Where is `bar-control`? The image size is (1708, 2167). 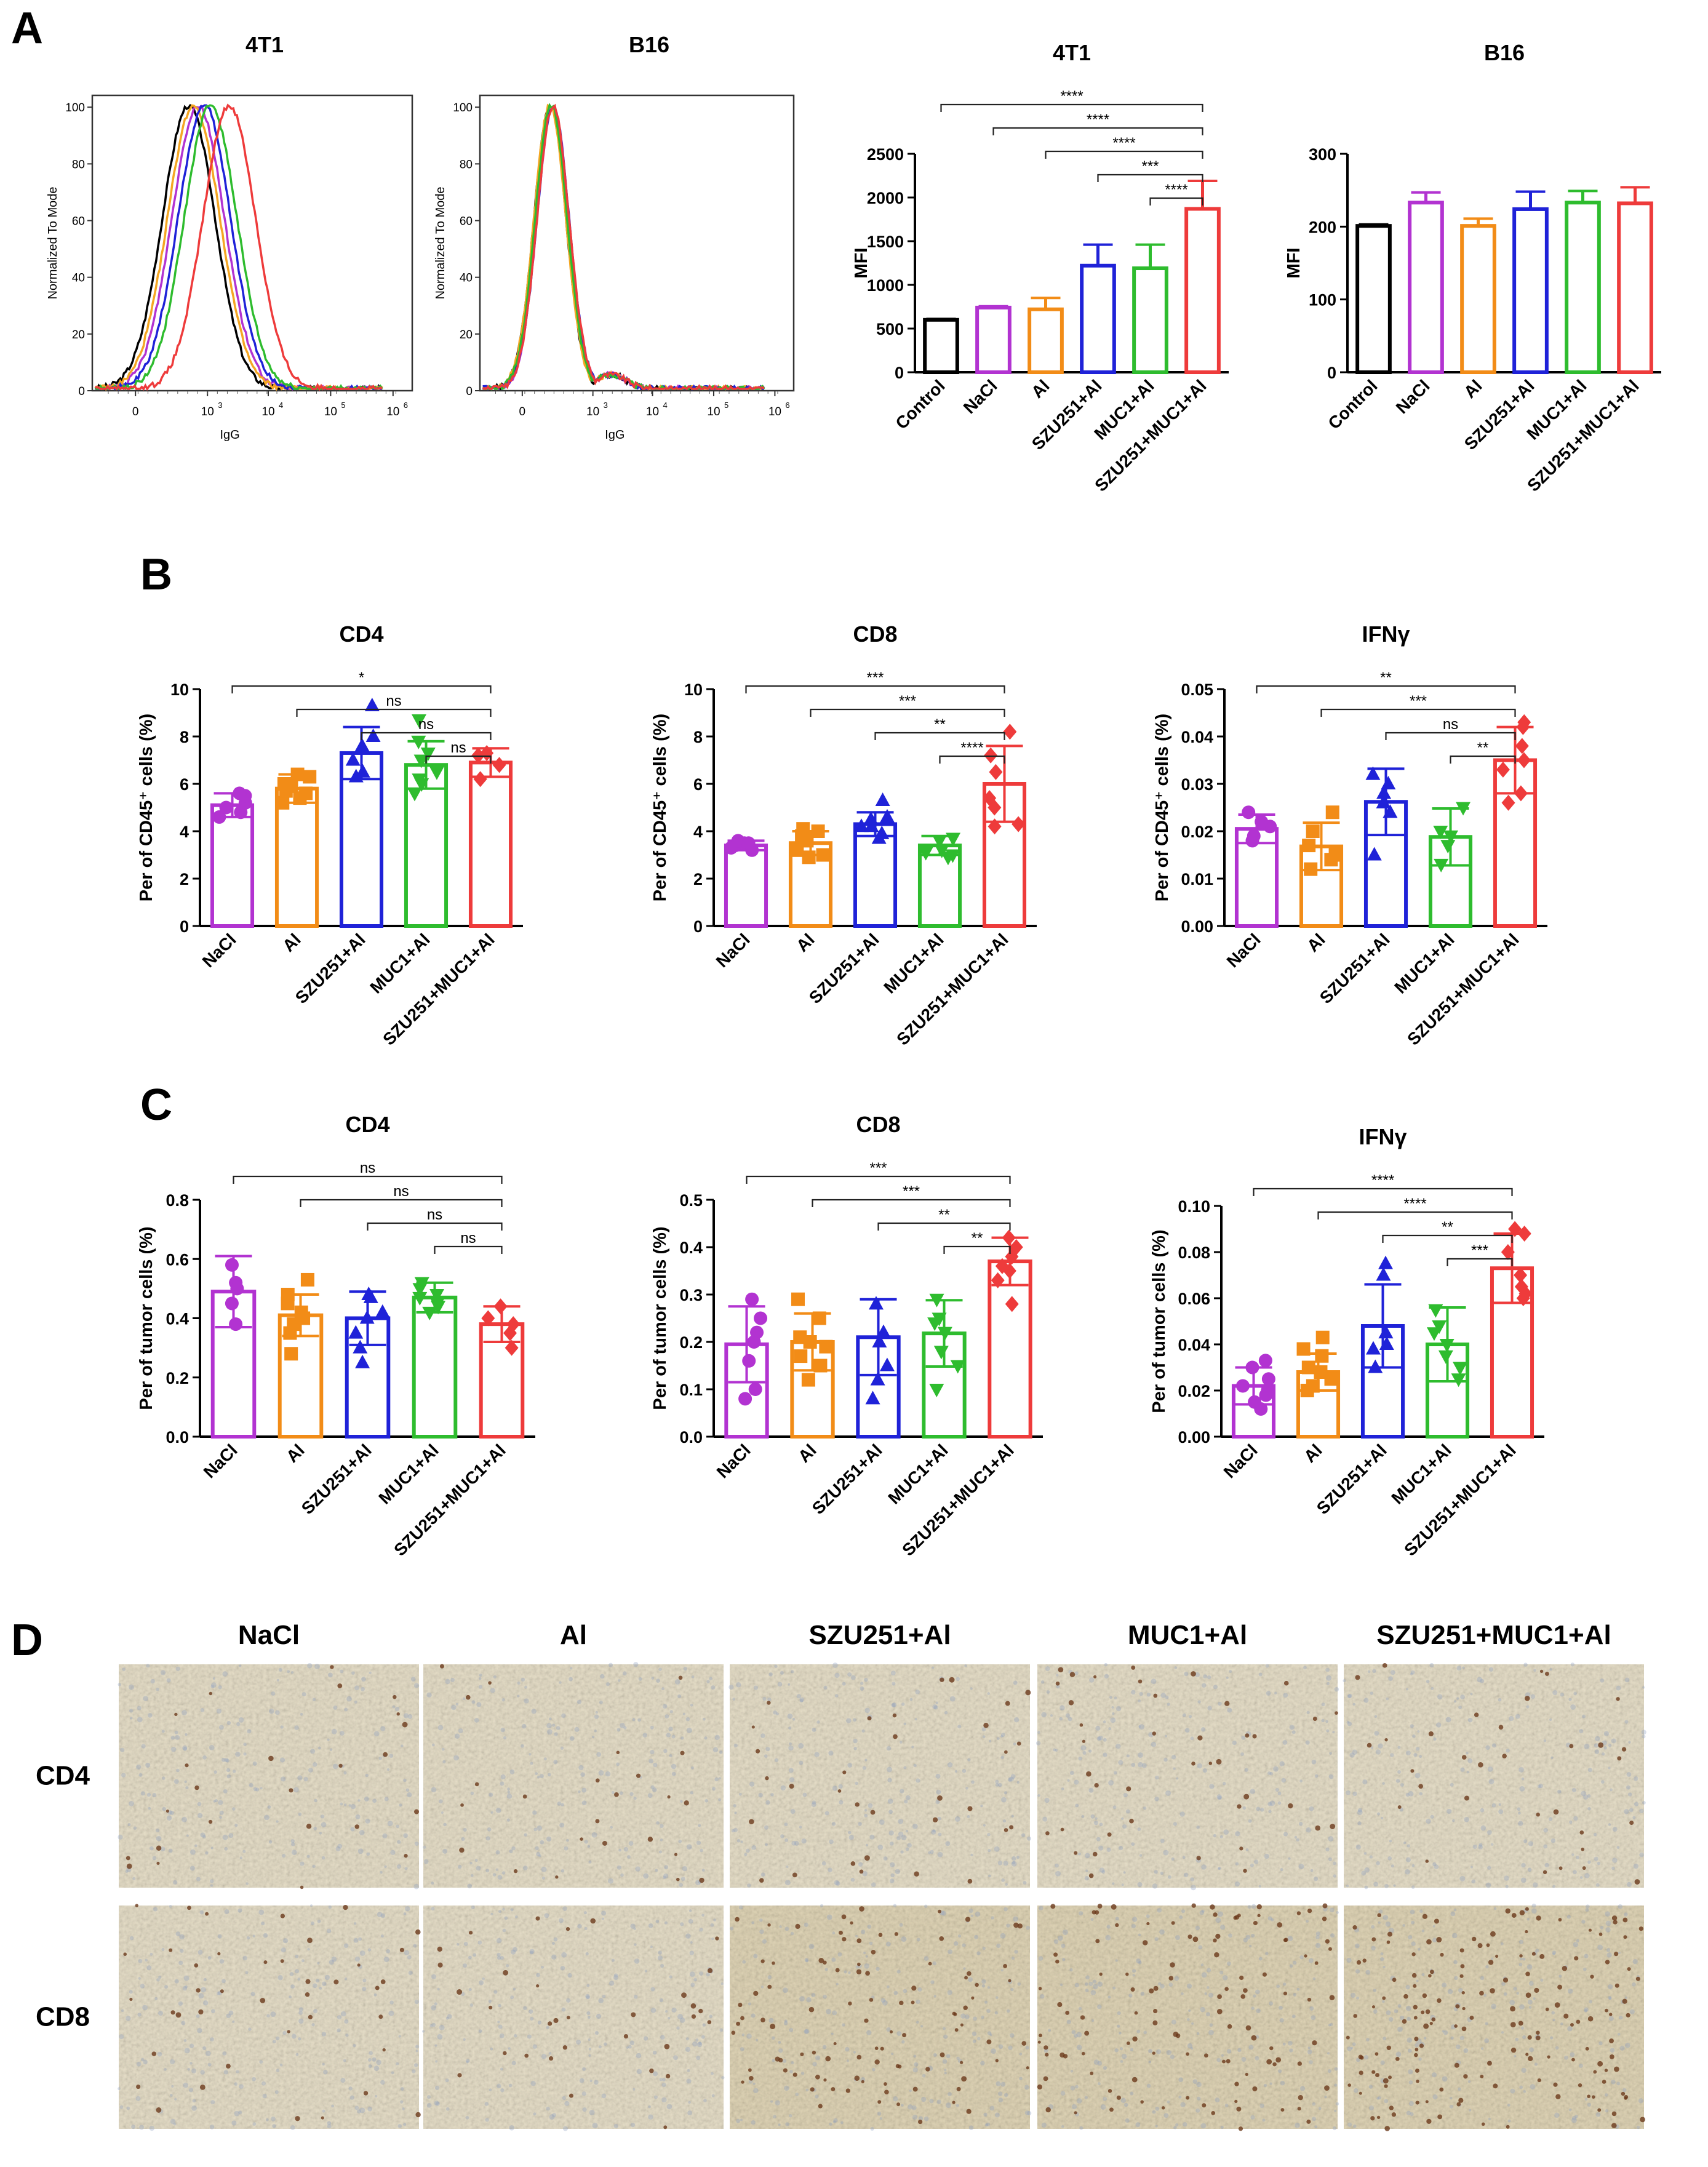
bar-control is located at coordinates (1374, 299).